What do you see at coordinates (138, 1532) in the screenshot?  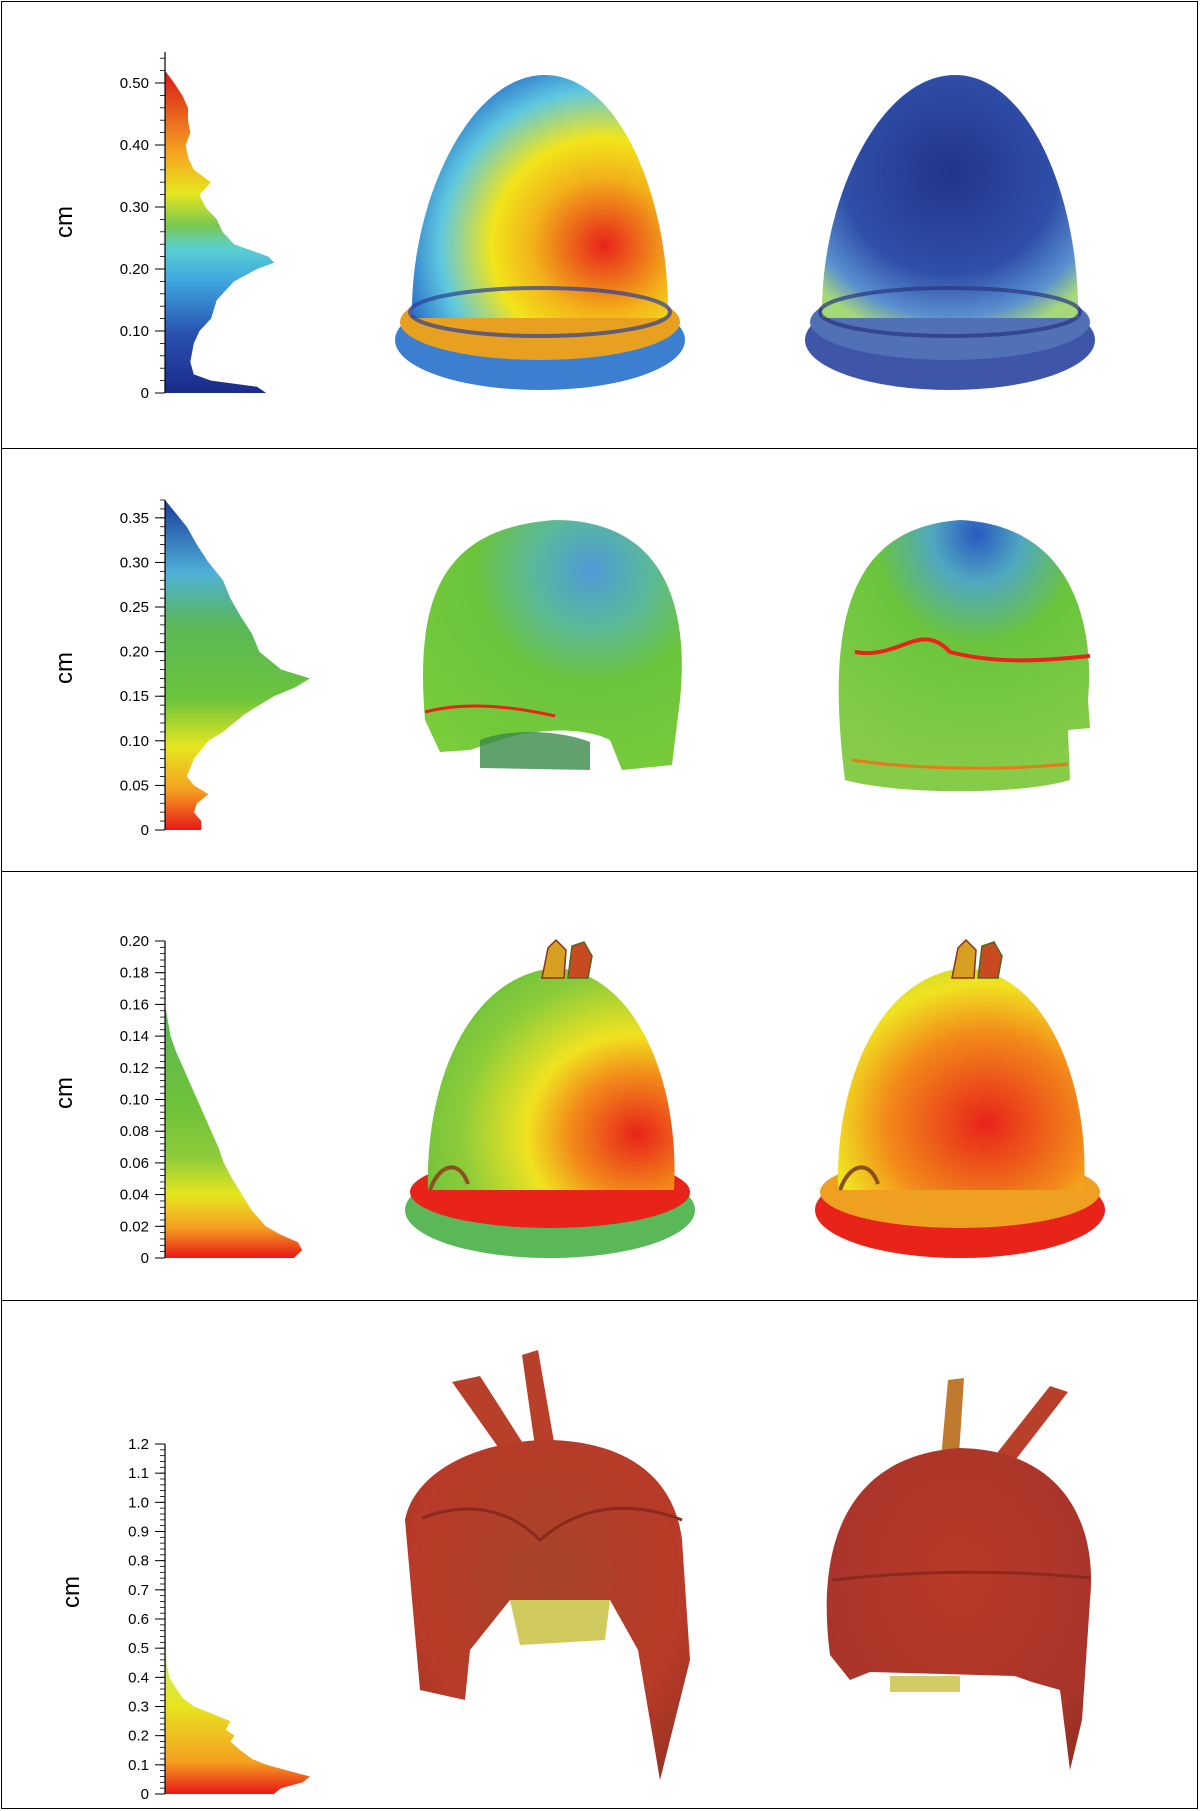 I see `tick-label: 0.9` at bounding box center [138, 1532].